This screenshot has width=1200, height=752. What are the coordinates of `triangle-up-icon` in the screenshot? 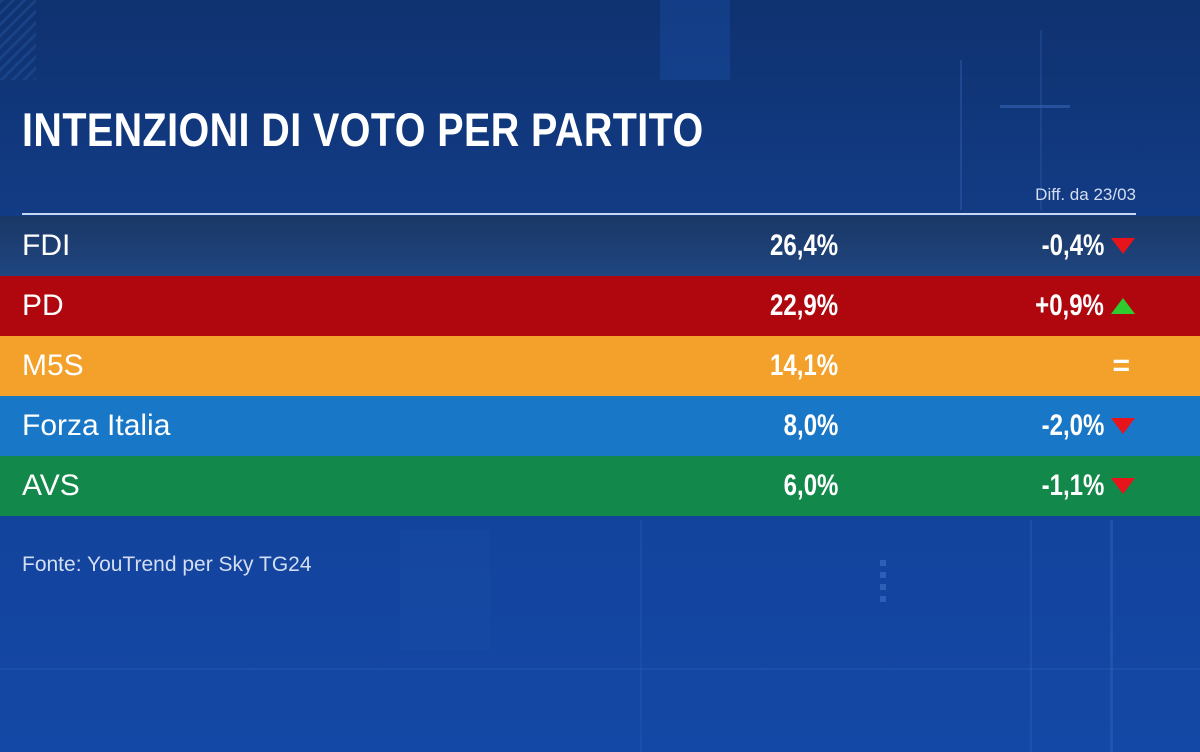 It's located at (1123, 306).